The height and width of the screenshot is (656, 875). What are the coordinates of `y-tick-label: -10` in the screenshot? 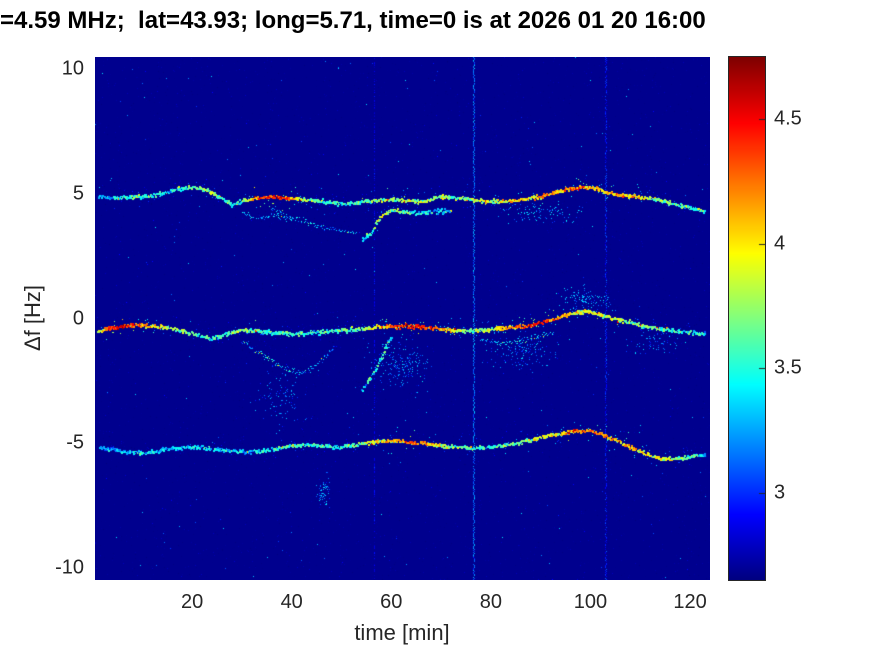 It's located at (69, 567).